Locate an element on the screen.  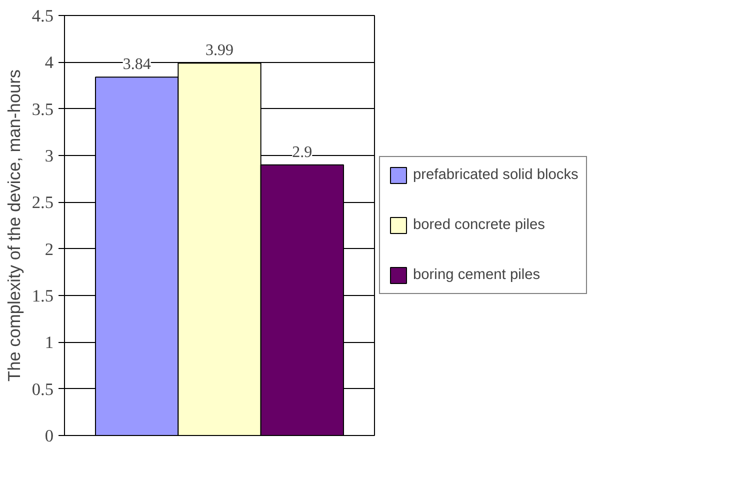
y-tick-label: 1.5 is located at coordinates (43, 296).